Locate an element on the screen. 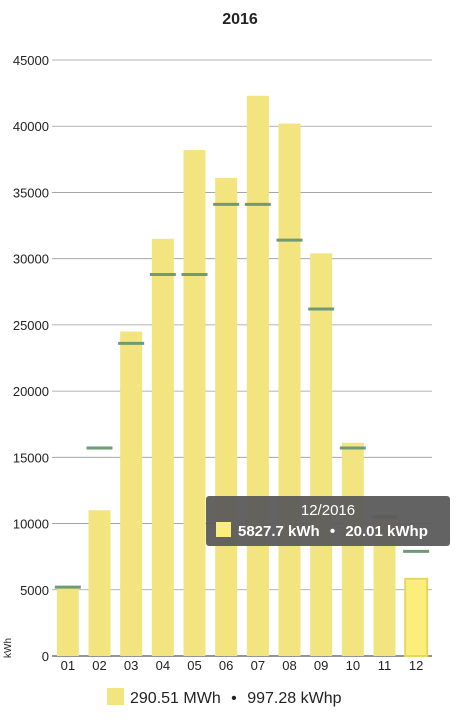  y-tick-label: 25000 is located at coordinates (31, 325).